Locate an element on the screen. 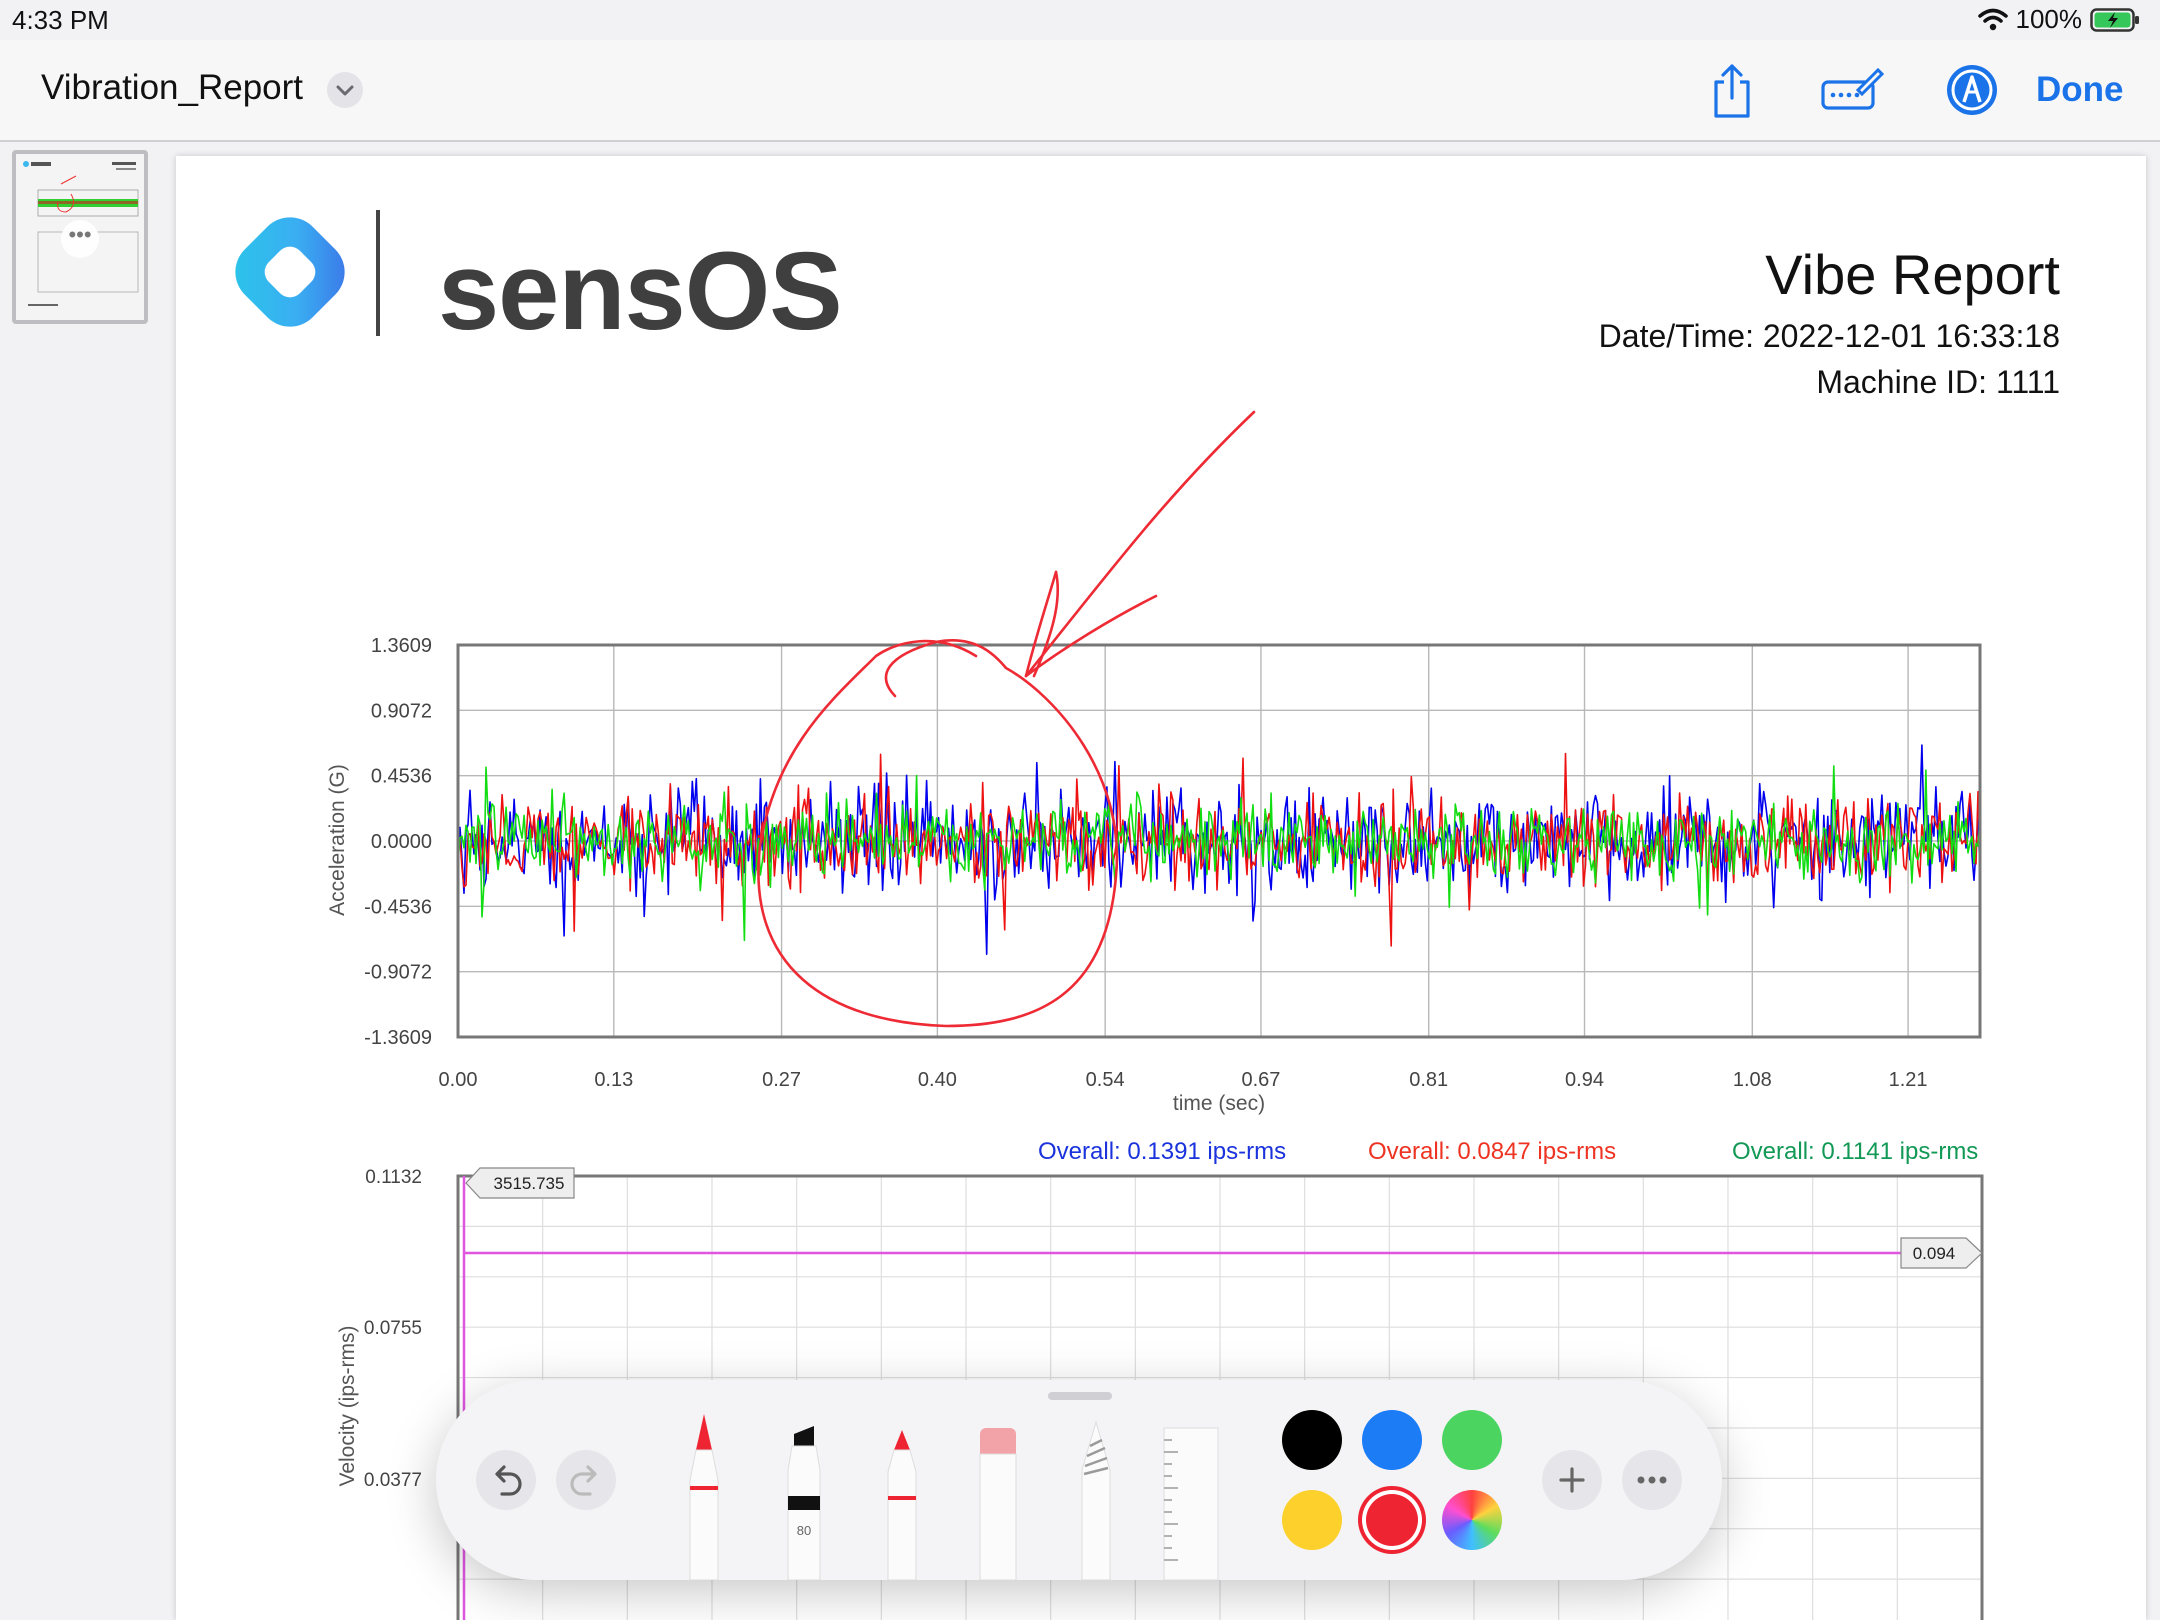 Image resolution: width=2160 pixels, height=1620 pixels. report-machine-id: Machine ID: 1111 is located at coordinates (1938, 382).